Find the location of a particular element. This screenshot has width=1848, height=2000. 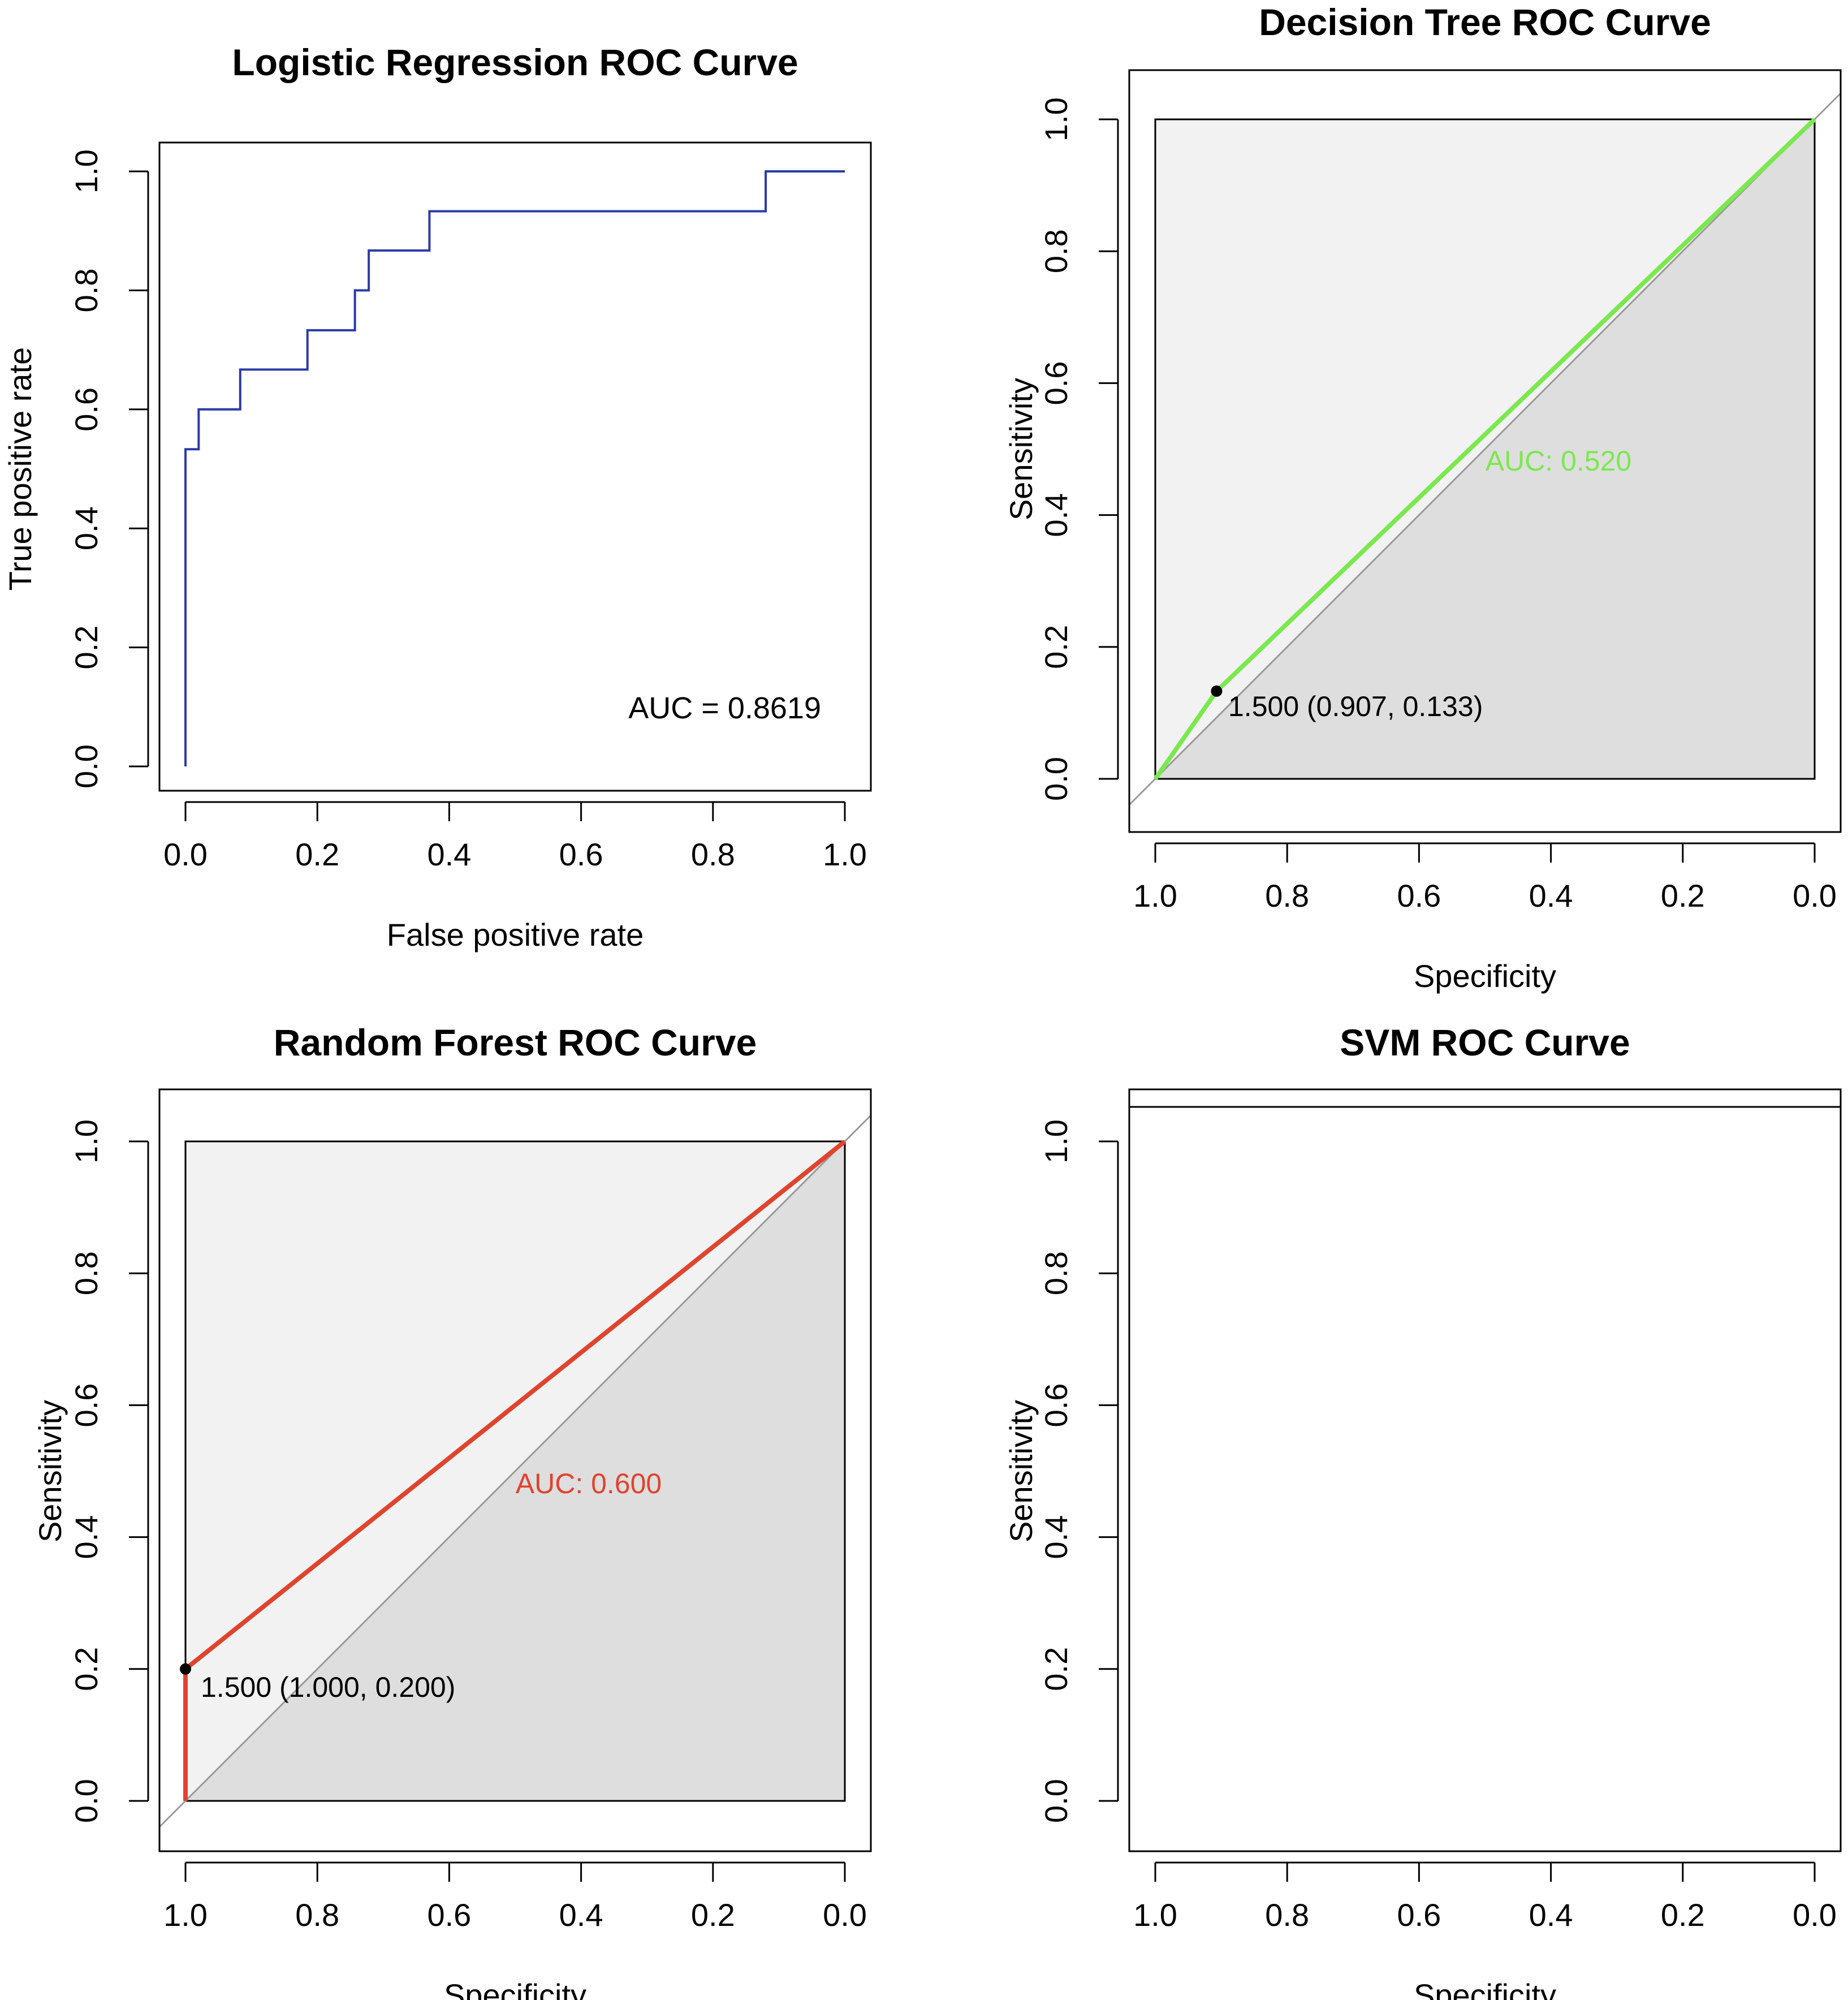

chart-title: Decision Tree ROC Curve is located at coordinates (1485, 22).